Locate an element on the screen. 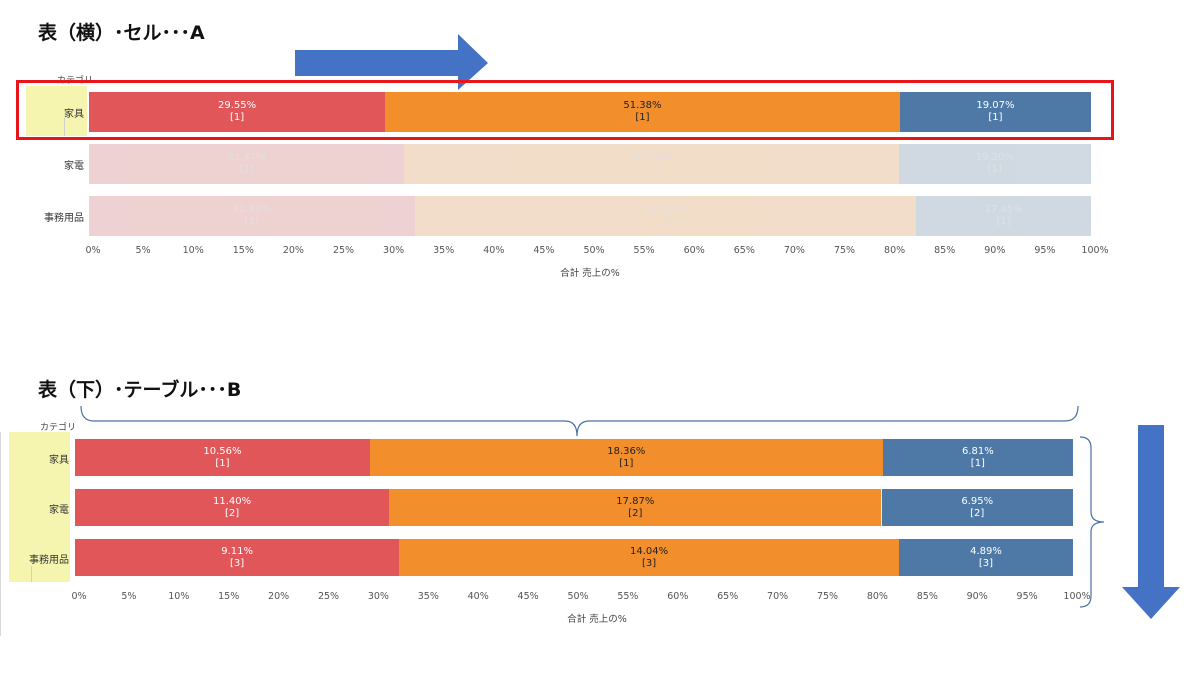 The image size is (1200, 675). x-tick-label: 75% is located at coordinates (844, 250).